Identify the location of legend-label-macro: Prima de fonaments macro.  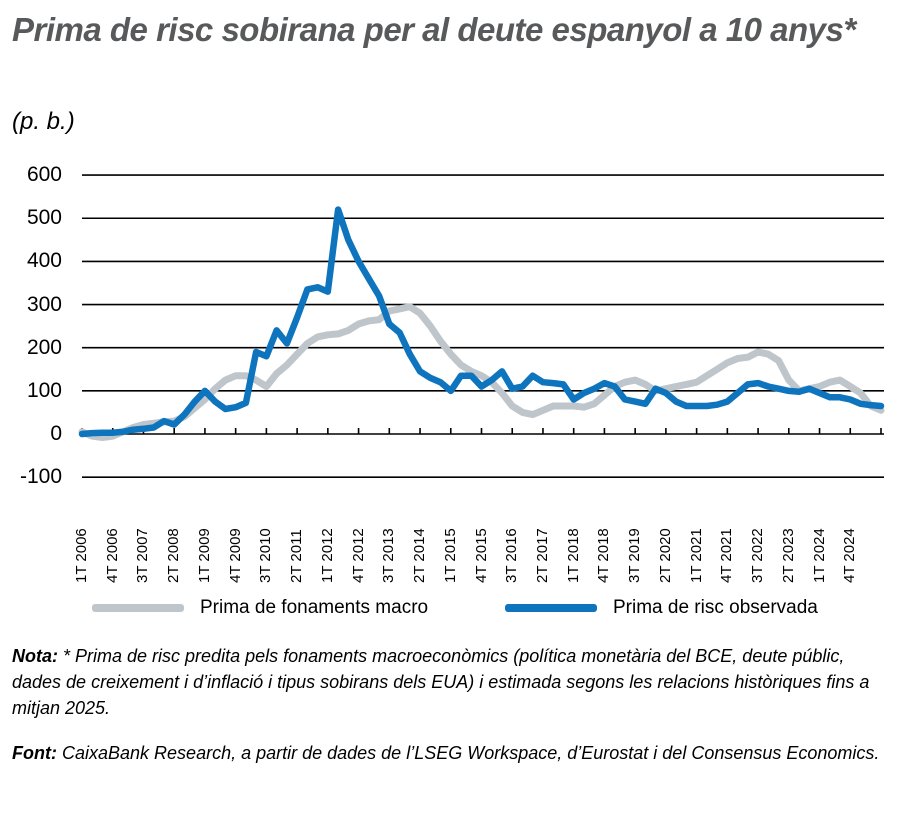
(314, 607).